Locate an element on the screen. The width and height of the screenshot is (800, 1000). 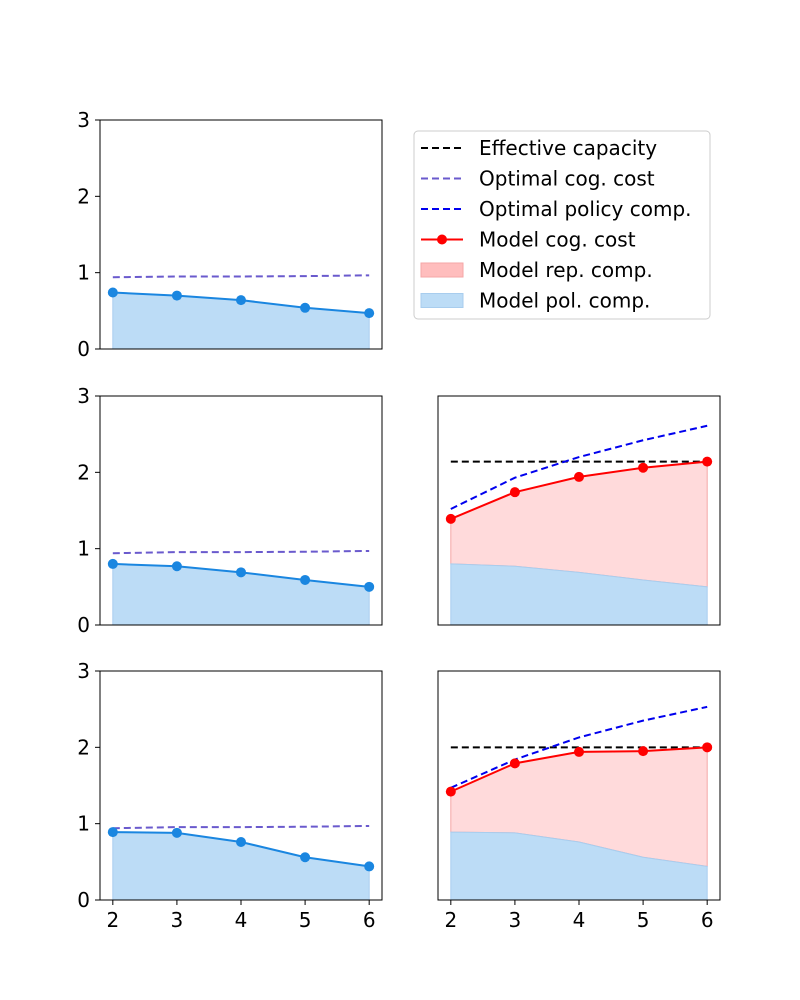
legend-item-optimal-policy-comp: Optimal policy comp. is located at coordinates (556, 209).